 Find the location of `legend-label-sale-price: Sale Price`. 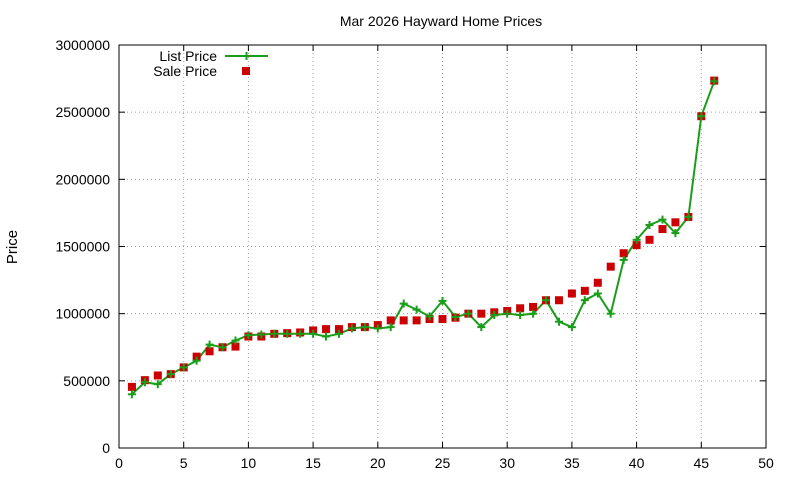

legend-label-sale-price: Sale Price is located at coordinates (185, 71).